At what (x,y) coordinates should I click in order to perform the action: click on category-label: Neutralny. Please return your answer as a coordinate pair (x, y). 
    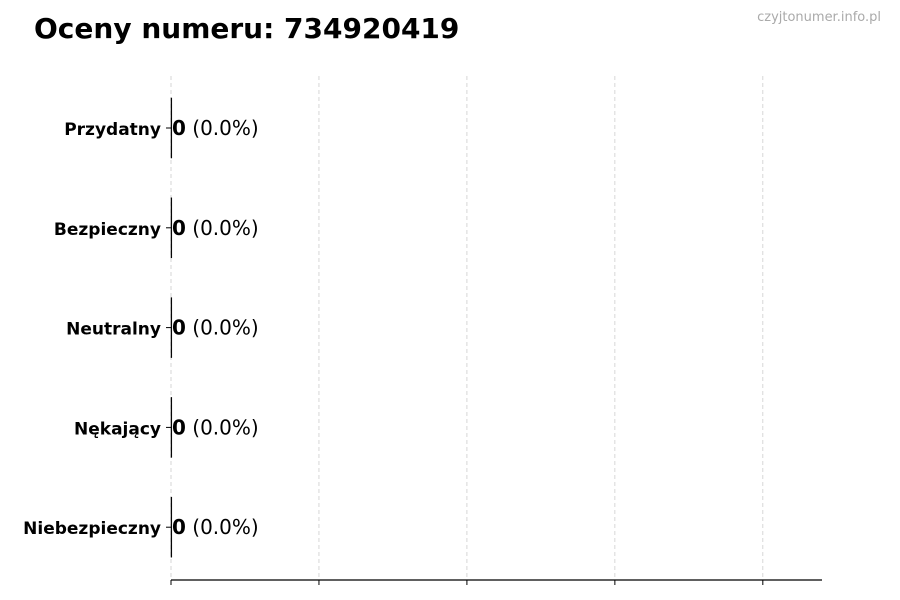
    Looking at the image, I should click on (113, 330).